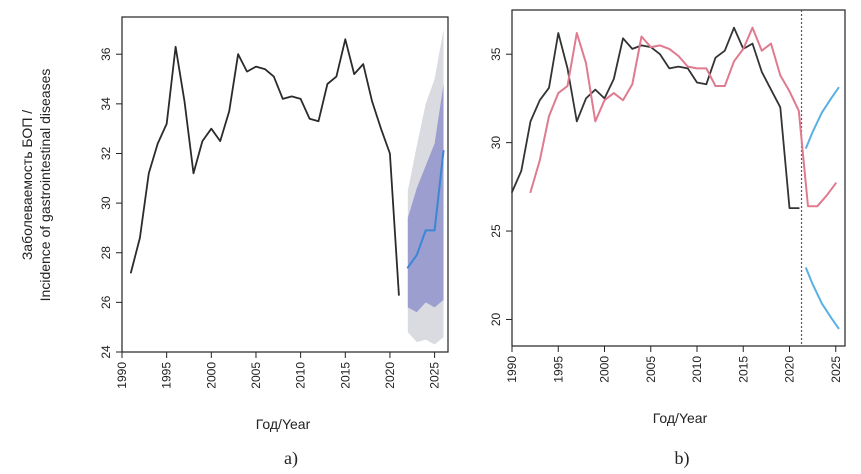  What do you see at coordinates (106, 302) in the screenshot?
I see `panel-a-y-tick-label: 26` at bounding box center [106, 302].